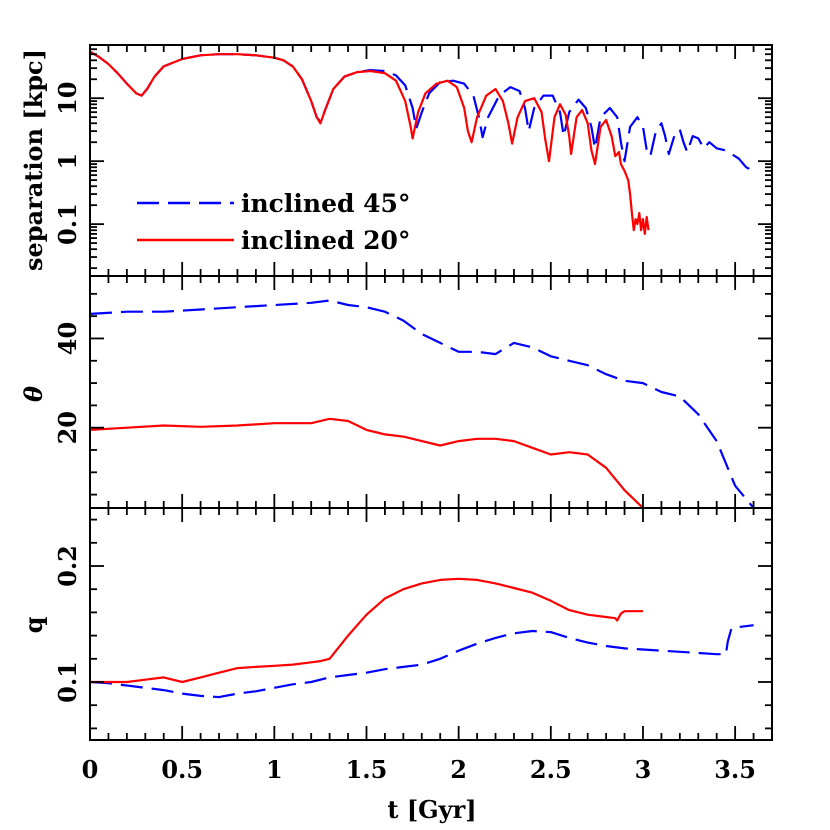 The height and width of the screenshot is (830, 830). Describe the element at coordinates (67, 97) in the screenshot. I see `y-tick-label: 10` at that location.